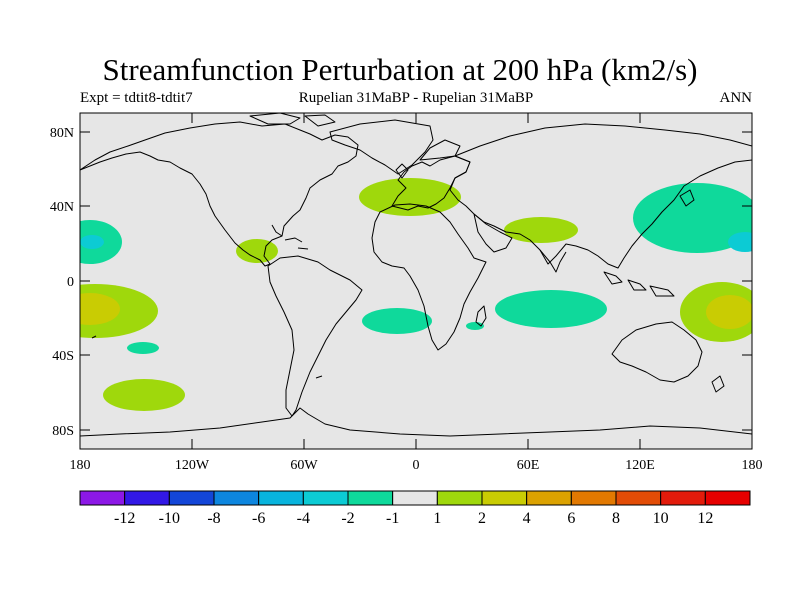 The image size is (800, 600). I want to click on colorbar-label: 2, so click(482, 518).